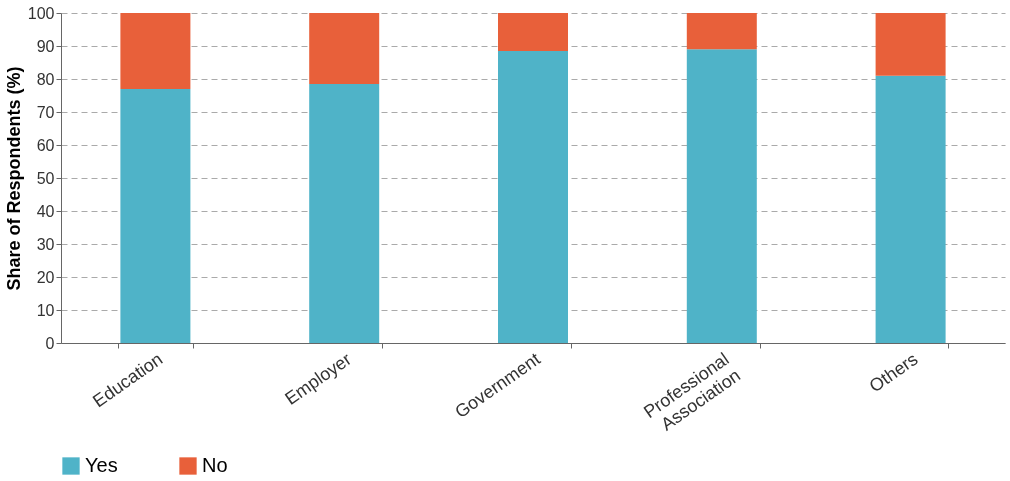 The width and height of the screenshot is (1010, 481). I want to click on y-tick-label: 50, so click(45, 178).